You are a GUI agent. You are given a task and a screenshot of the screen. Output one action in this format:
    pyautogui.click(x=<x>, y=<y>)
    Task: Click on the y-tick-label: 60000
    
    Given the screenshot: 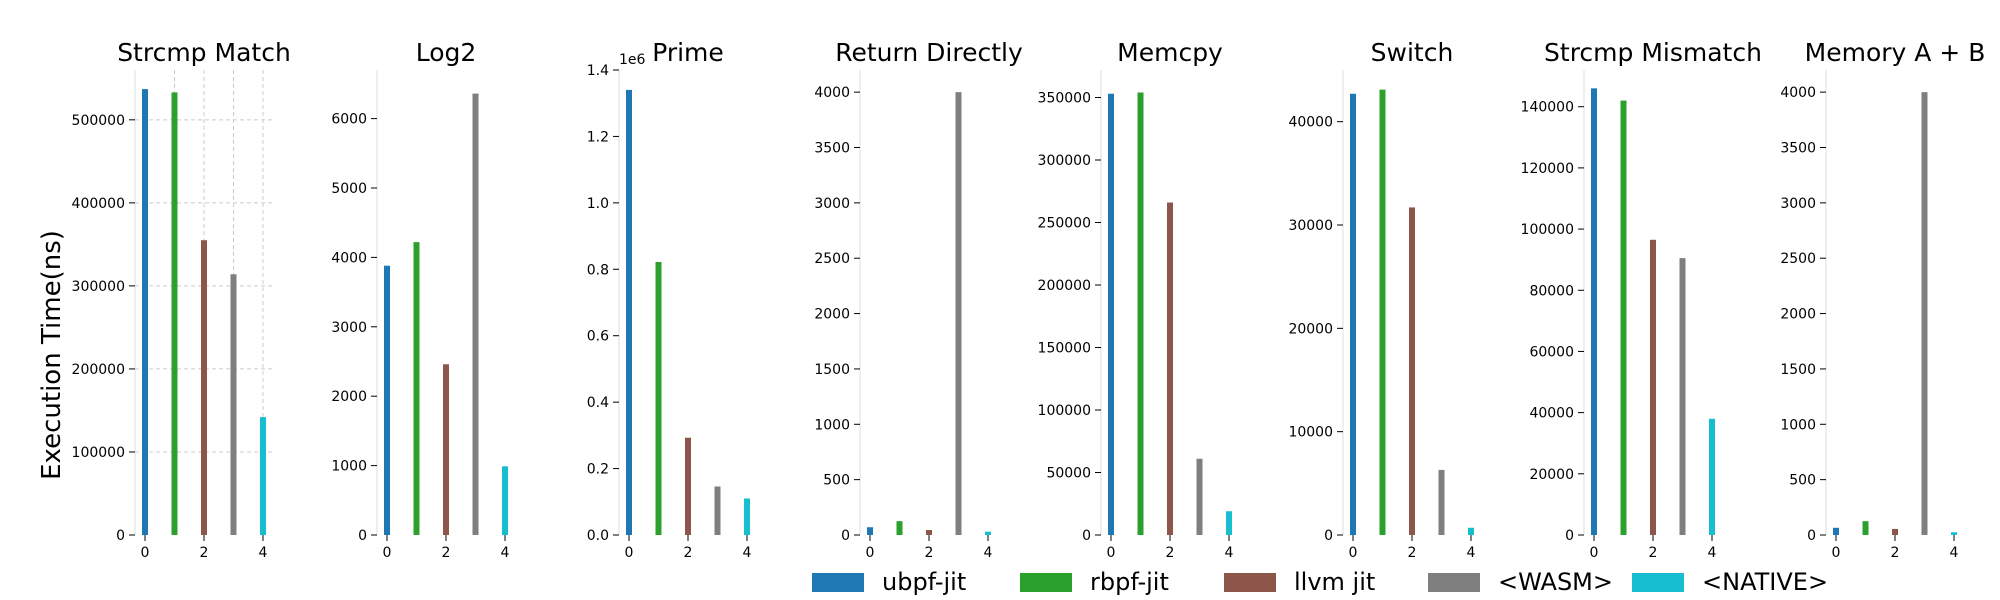 What is the action you would take?
    pyautogui.click(x=1551, y=352)
    